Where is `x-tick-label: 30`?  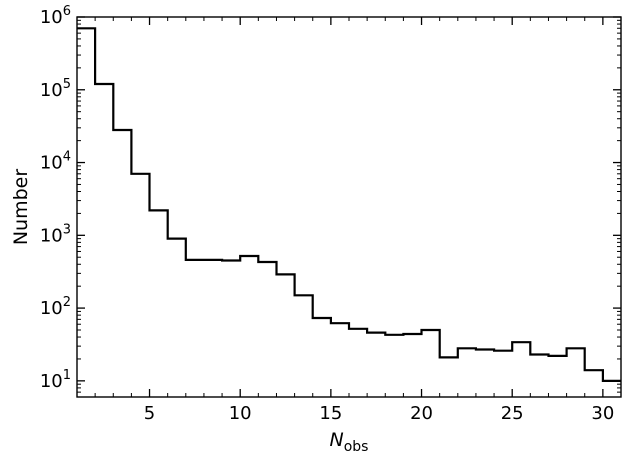
x-tick-label: 30 is located at coordinates (602, 413).